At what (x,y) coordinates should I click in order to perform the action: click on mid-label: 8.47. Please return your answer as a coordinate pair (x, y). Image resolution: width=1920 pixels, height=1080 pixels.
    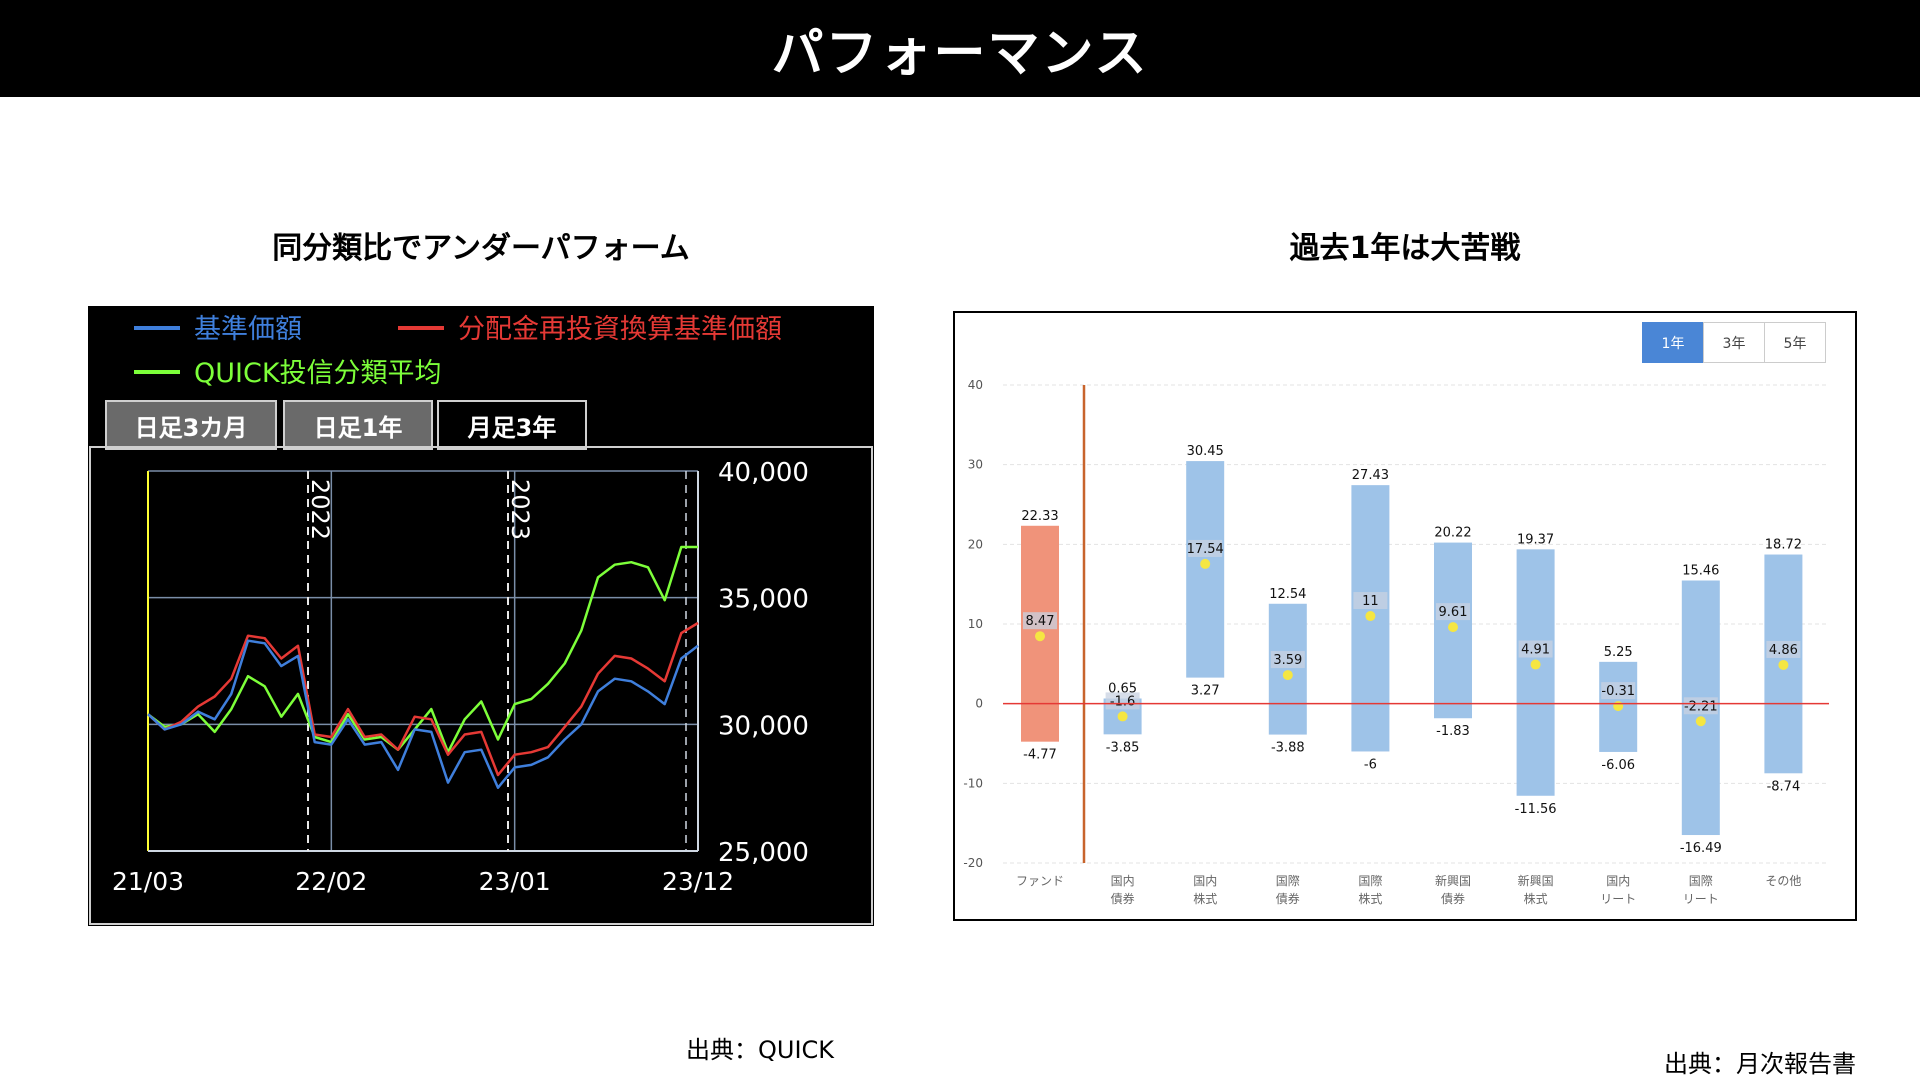
    Looking at the image, I should click on (1040, 621).